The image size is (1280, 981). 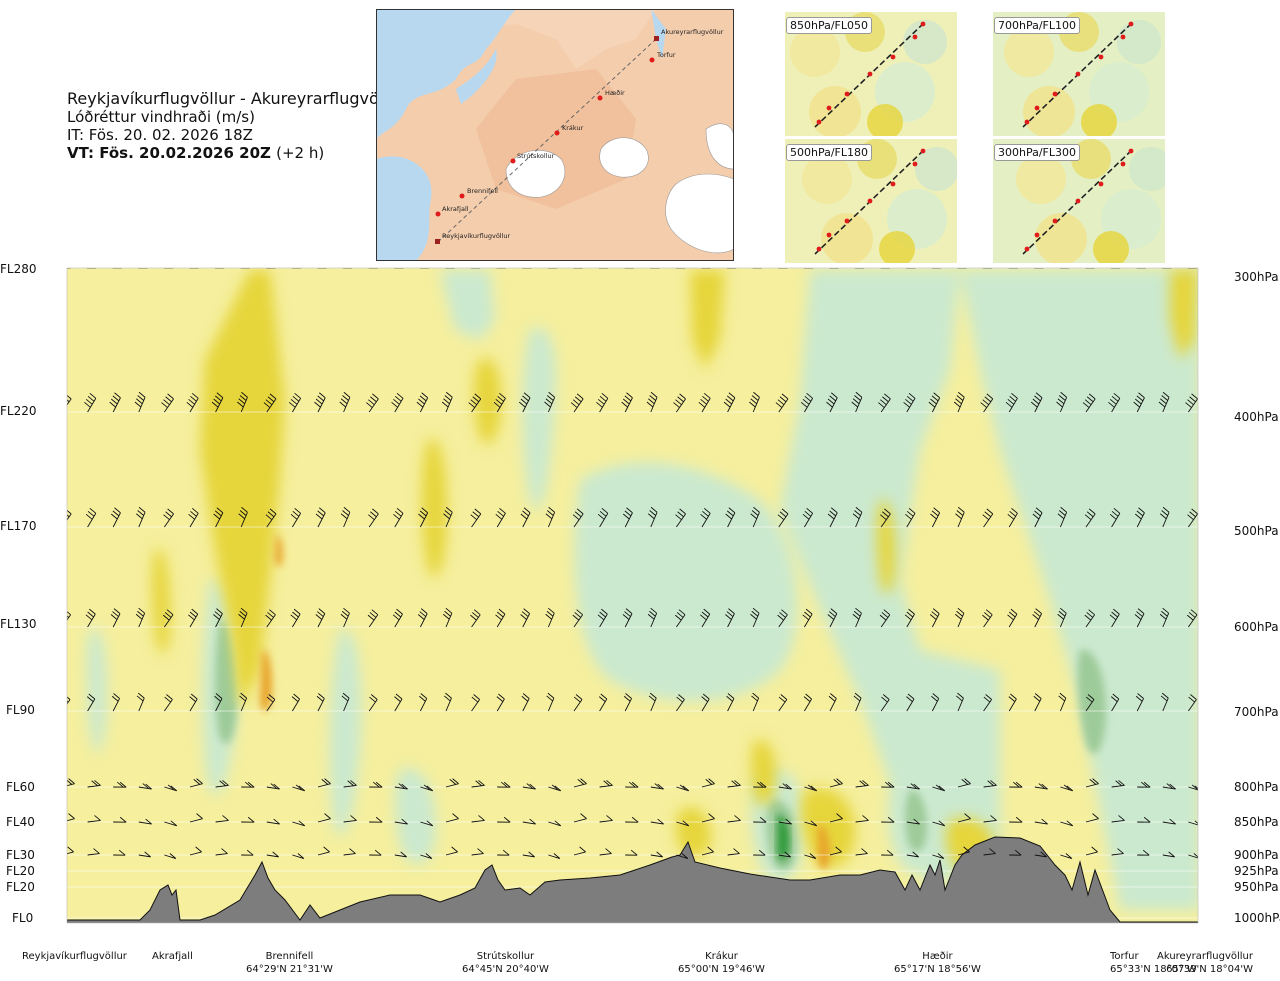 I want to click on pressure-label-400: 400hPa, so click(x=1256, y=417).